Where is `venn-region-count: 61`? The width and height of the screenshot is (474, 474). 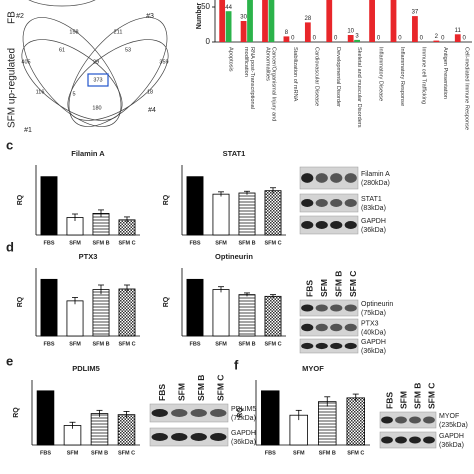
venn-region-count: 61 is located at coordinates (62, 50).